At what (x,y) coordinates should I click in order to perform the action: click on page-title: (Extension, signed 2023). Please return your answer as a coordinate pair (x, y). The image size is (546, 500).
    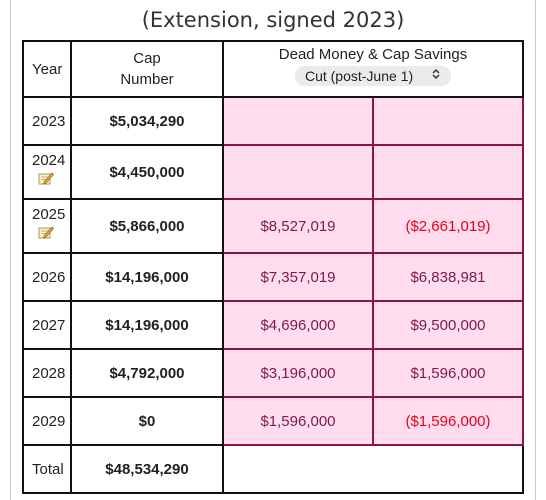
    Looking at the image, I should click on (273, 20).